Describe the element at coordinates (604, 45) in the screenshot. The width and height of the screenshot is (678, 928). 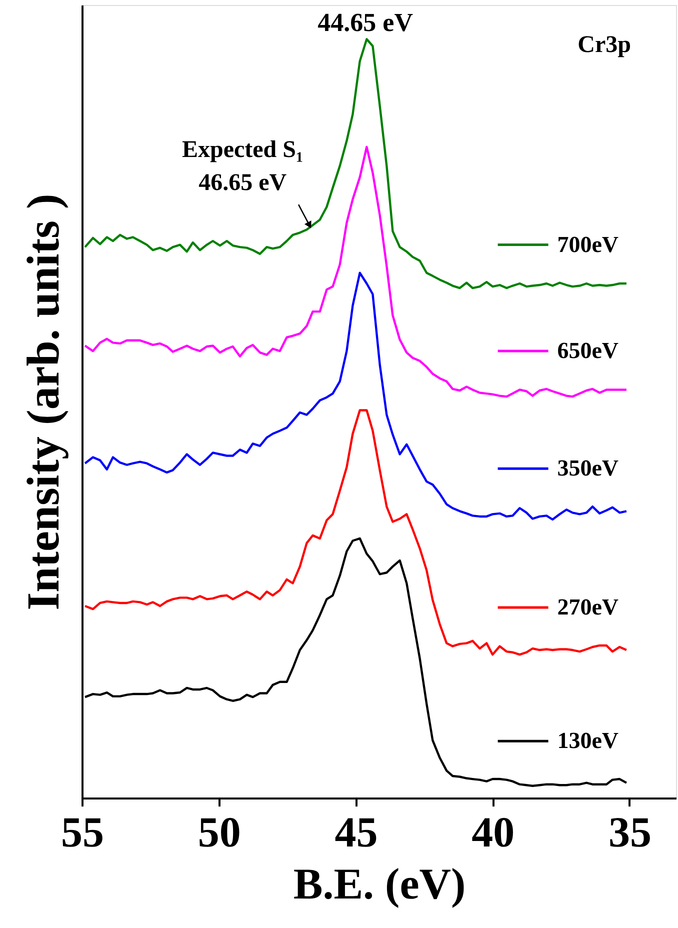
I see `annotation: Cr3p` at that location.